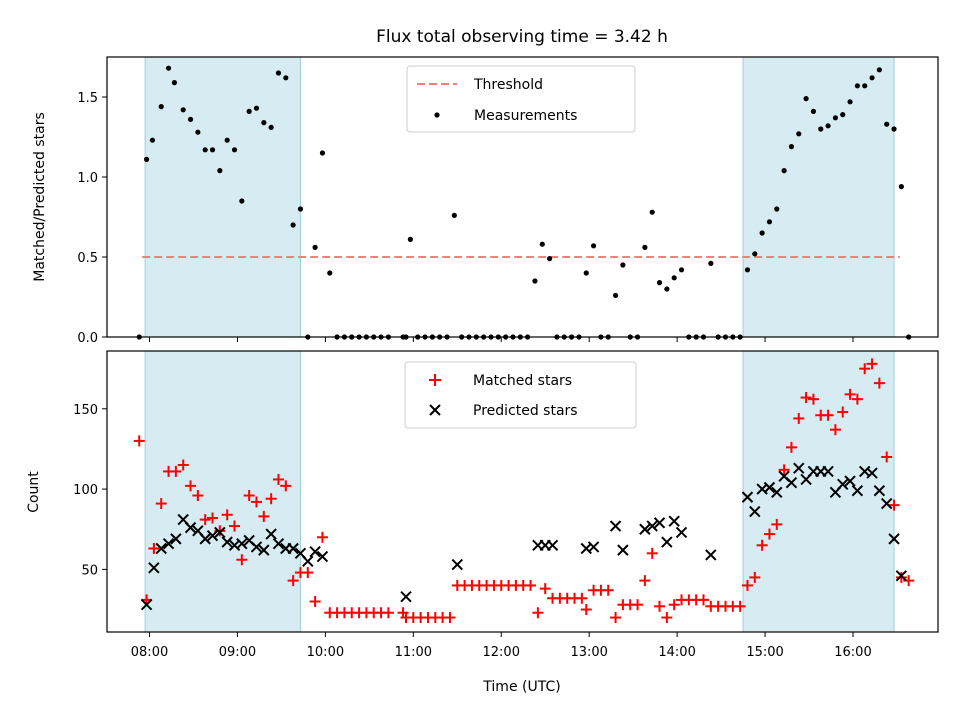 The width and height of the screenshot is (960, 720). I want to click on top-y-tick-label: 1.5, so click(87, 98).